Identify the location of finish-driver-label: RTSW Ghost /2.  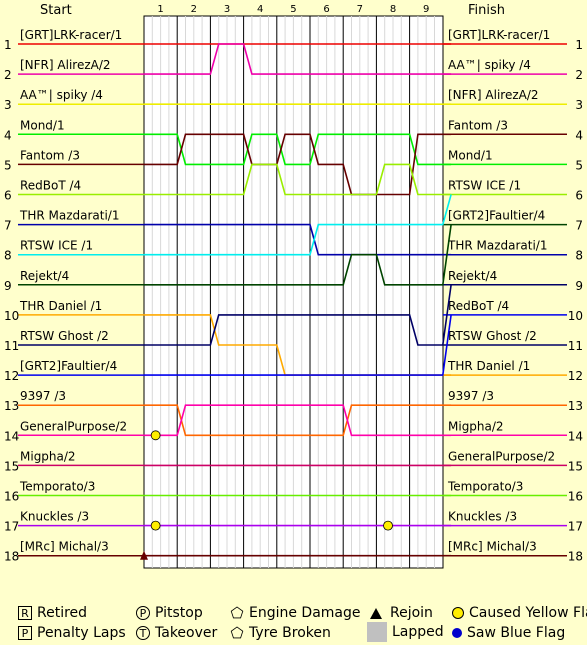
(492, 336).